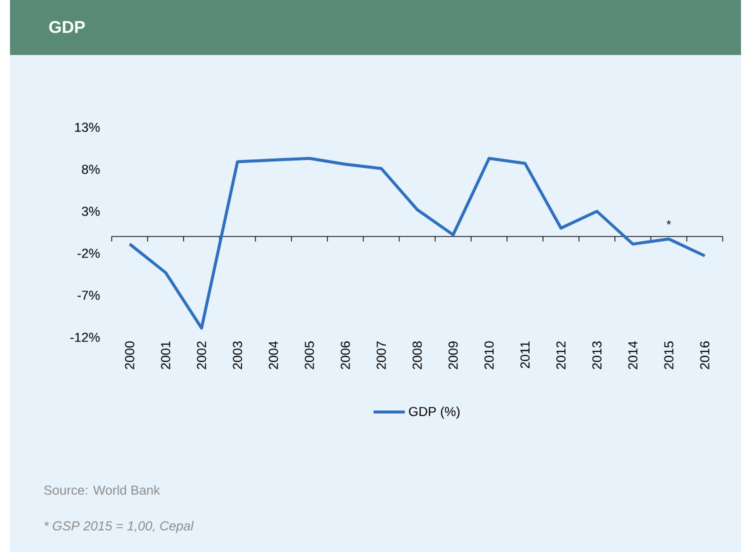 The height and width of the screenshot is (555, 751). What do you see at coordinates (525, 354) in the screenshot?
I see `x-tick-label: 2011` at bounding box center [525, 354].